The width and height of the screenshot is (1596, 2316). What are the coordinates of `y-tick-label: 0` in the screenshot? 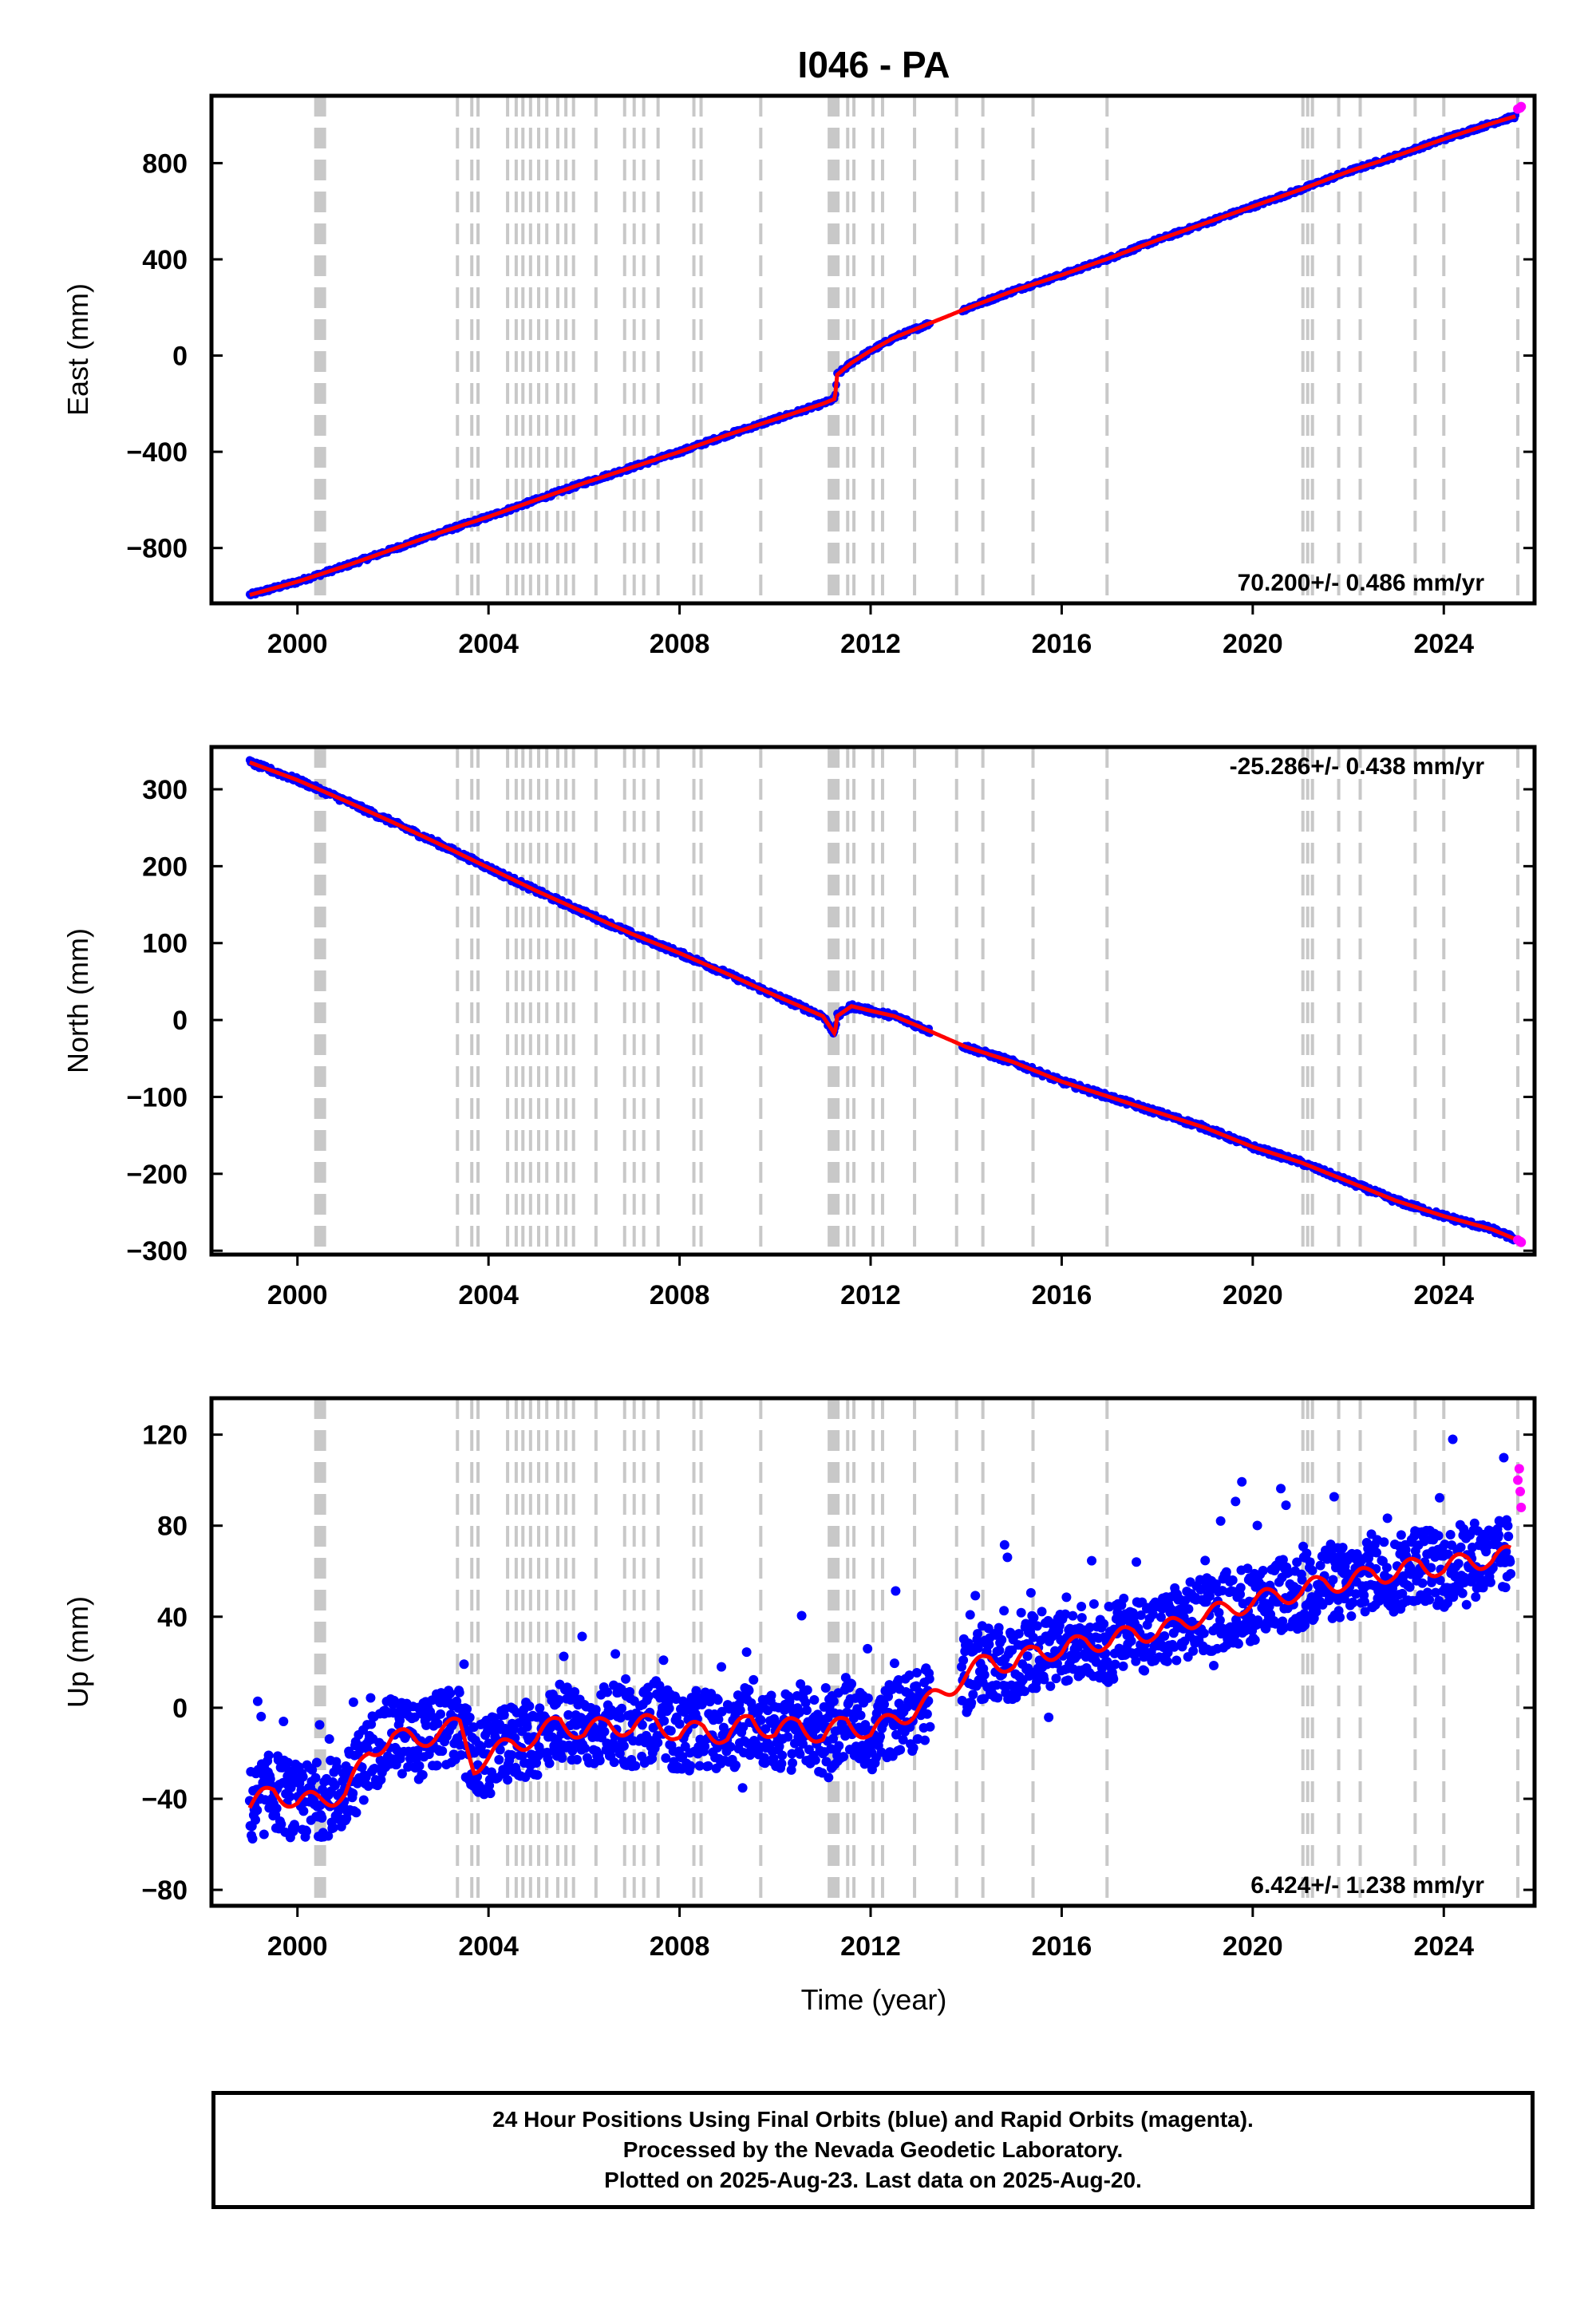 It's located at (180, 1709).